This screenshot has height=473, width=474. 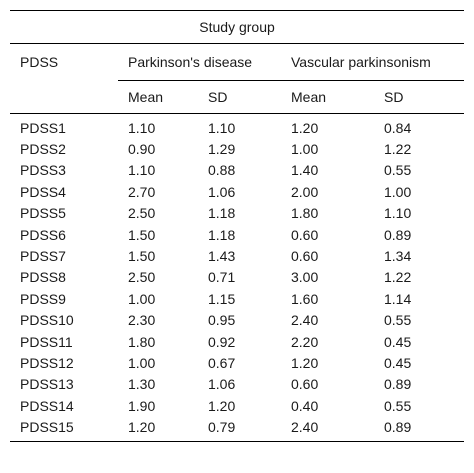 I want to click on cell-sd-pd: 0.67, so click(x=222, y=362).